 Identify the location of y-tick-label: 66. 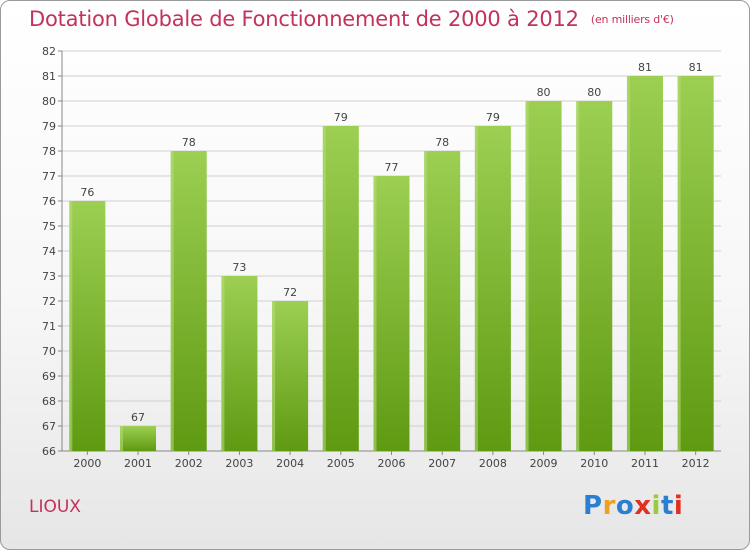
(49, 451).